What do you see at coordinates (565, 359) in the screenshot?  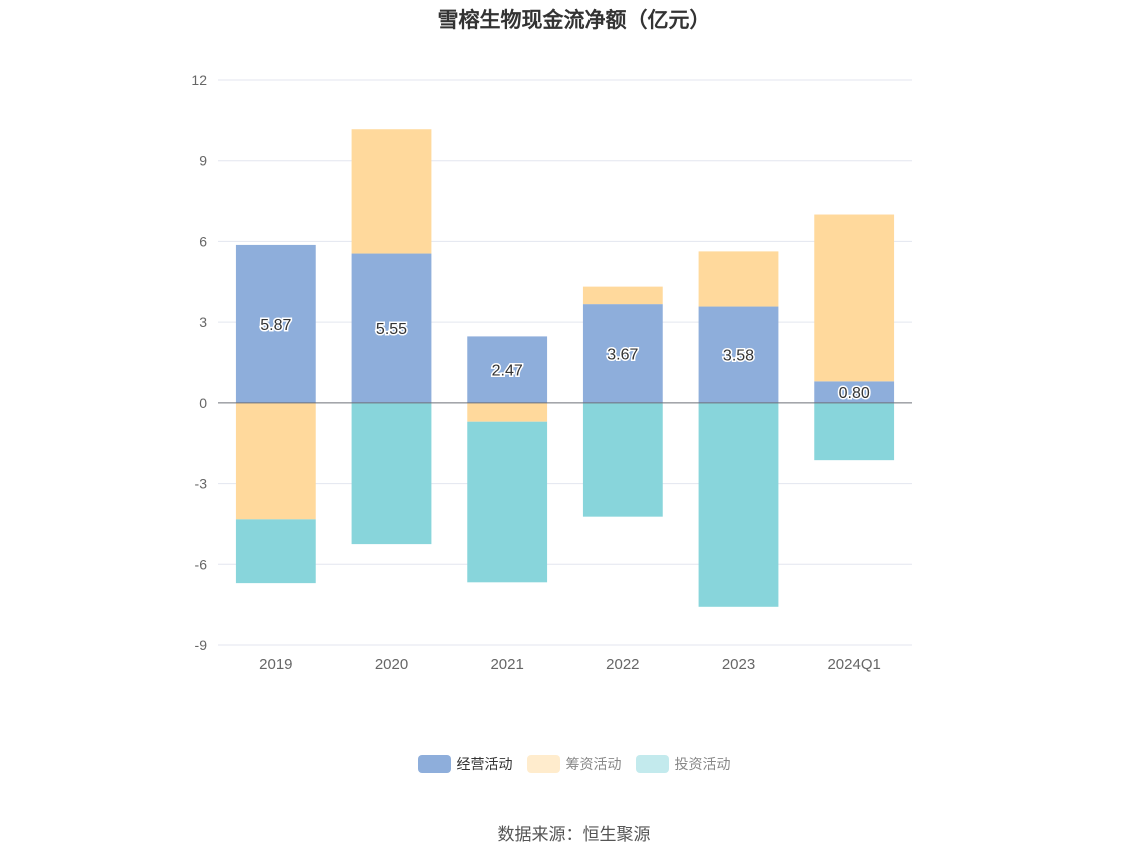 I see `data-labels: 5.87 5.55 2.47 3.67 3.58 0.80` at bounding box center [565, 359].